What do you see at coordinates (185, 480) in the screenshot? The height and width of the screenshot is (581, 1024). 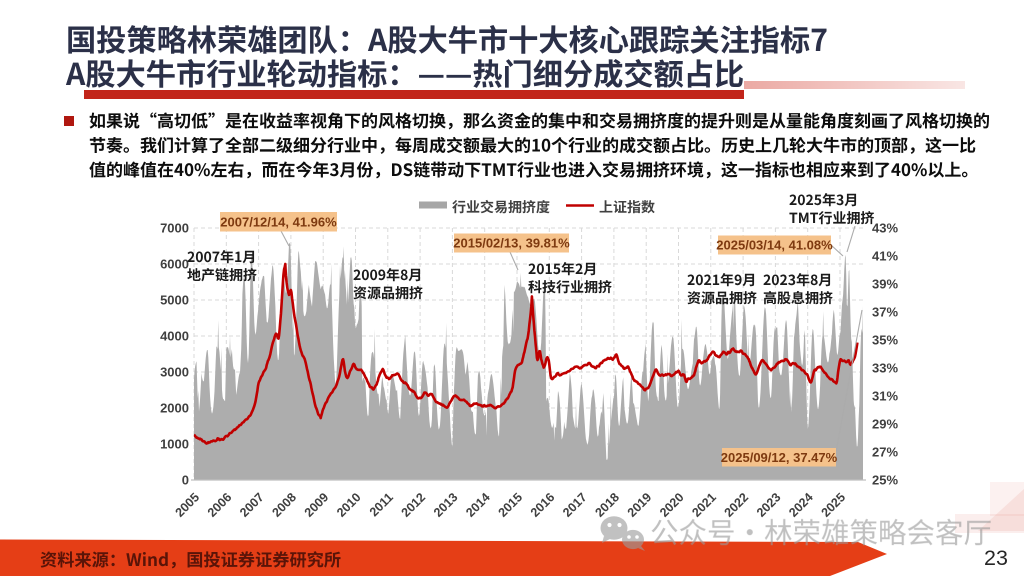 I see `svg-text: 0` at bounding box center [185, 480].